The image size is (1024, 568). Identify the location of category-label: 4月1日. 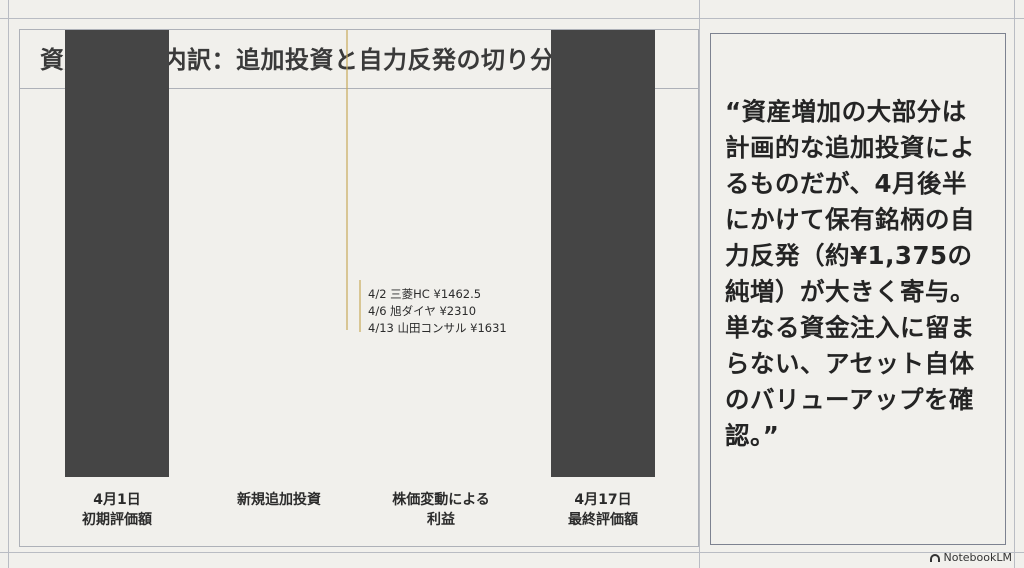
(116, 500).